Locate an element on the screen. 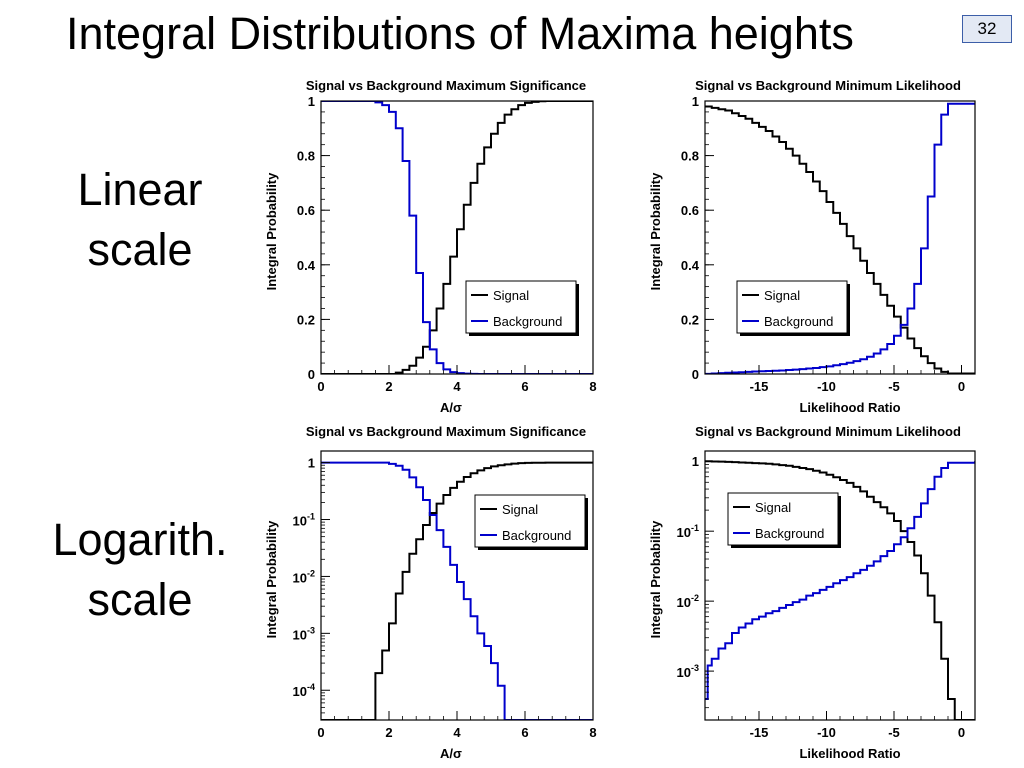 The width and height of the screenshot is (1024, 768). log-scale-label-line2: scale is located at coordinates (140, 599).